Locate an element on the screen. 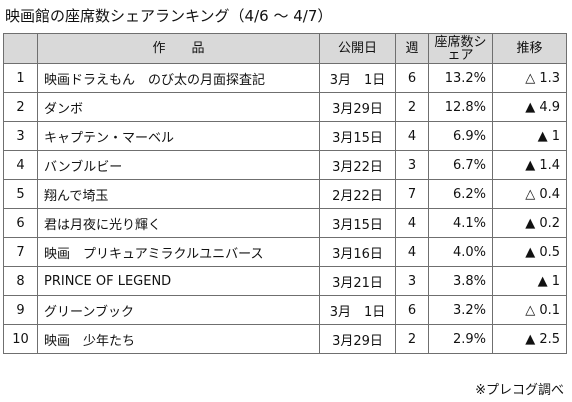 This screenshot has height=402, width=572. title-cell: 映画 少年たち is located at coordinates (178, 339).